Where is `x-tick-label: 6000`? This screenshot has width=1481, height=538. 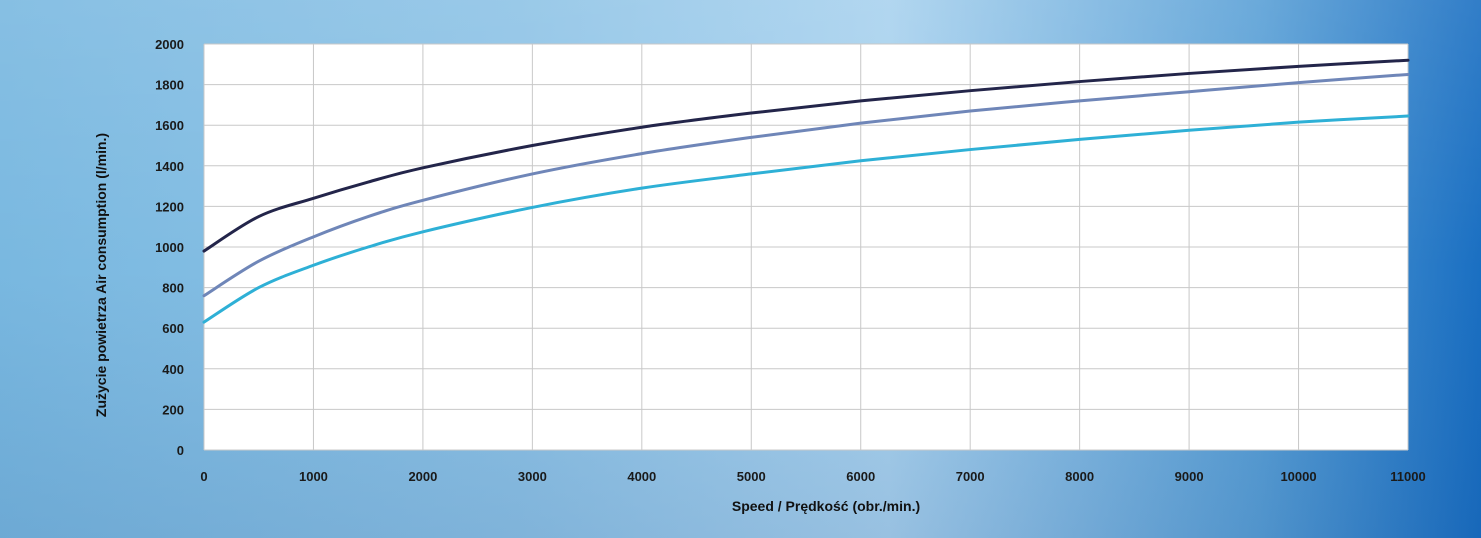
x-tick-label: 6000 is located at coordinates (860, 476).